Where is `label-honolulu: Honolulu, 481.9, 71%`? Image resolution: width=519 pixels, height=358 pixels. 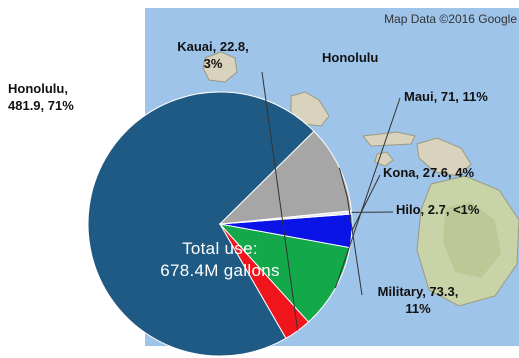
label-honolulu: Honolulu, 481.9, 71% is located at coordinates (41, 97).